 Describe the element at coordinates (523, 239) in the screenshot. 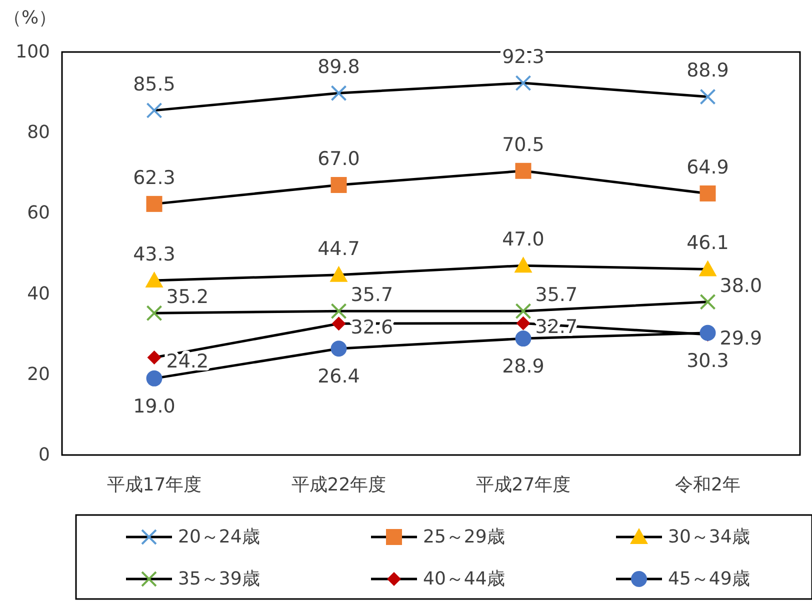

I see `data-label: 47.0` at that location.